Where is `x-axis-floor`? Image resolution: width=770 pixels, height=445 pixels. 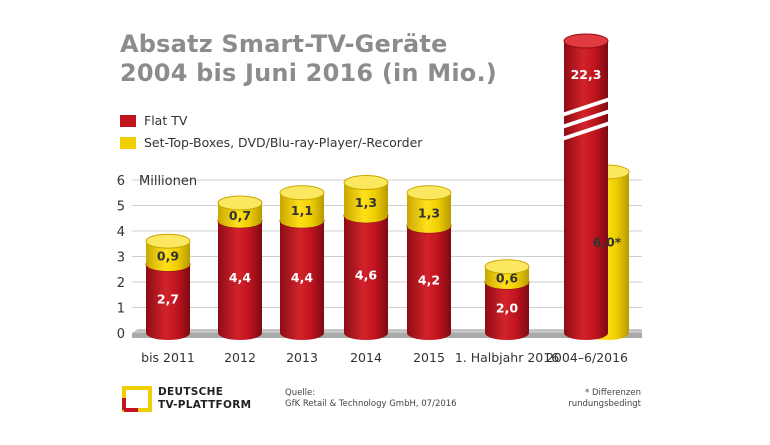
x-axis-floor is located at coordinates (387, 335).